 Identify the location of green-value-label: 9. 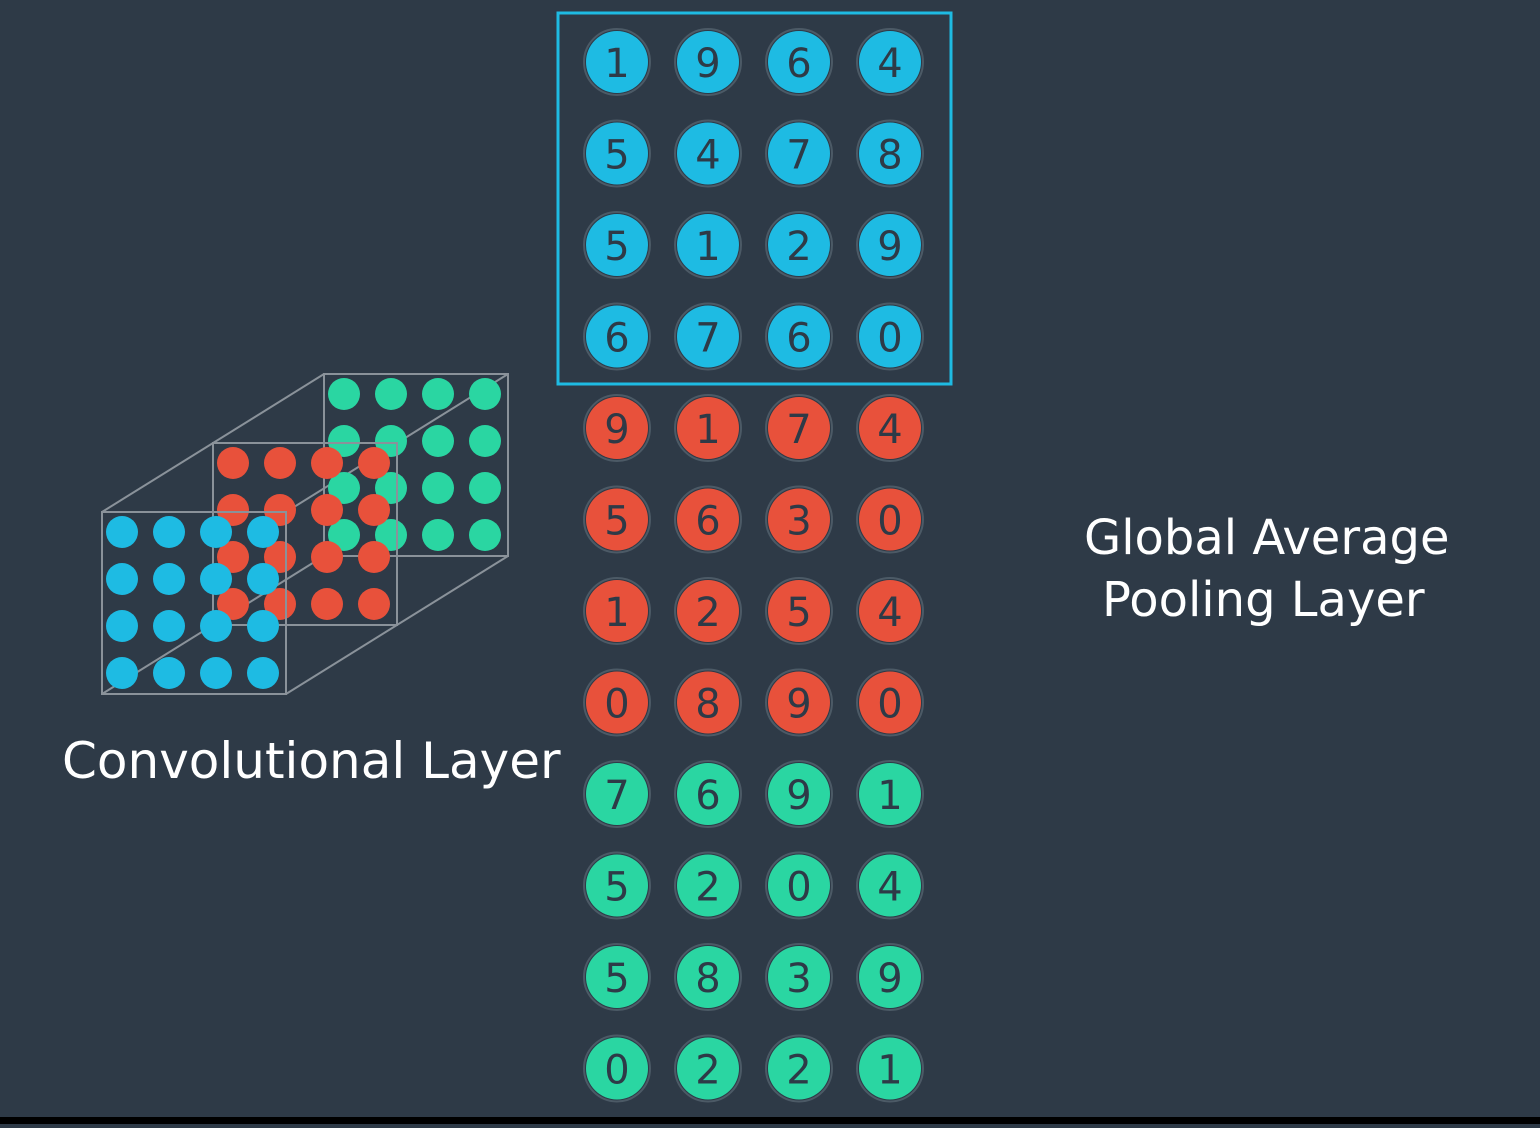
(798, 796).